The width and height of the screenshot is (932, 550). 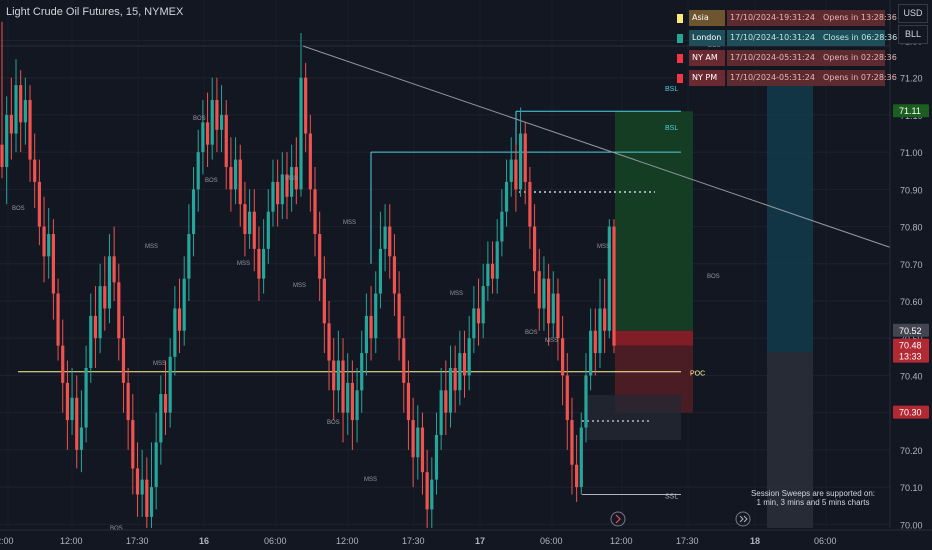 What do you see at coordinates (654, 221) in the screenshot?
I see `long-position-profit-zone` at bounding box center [654, 221].